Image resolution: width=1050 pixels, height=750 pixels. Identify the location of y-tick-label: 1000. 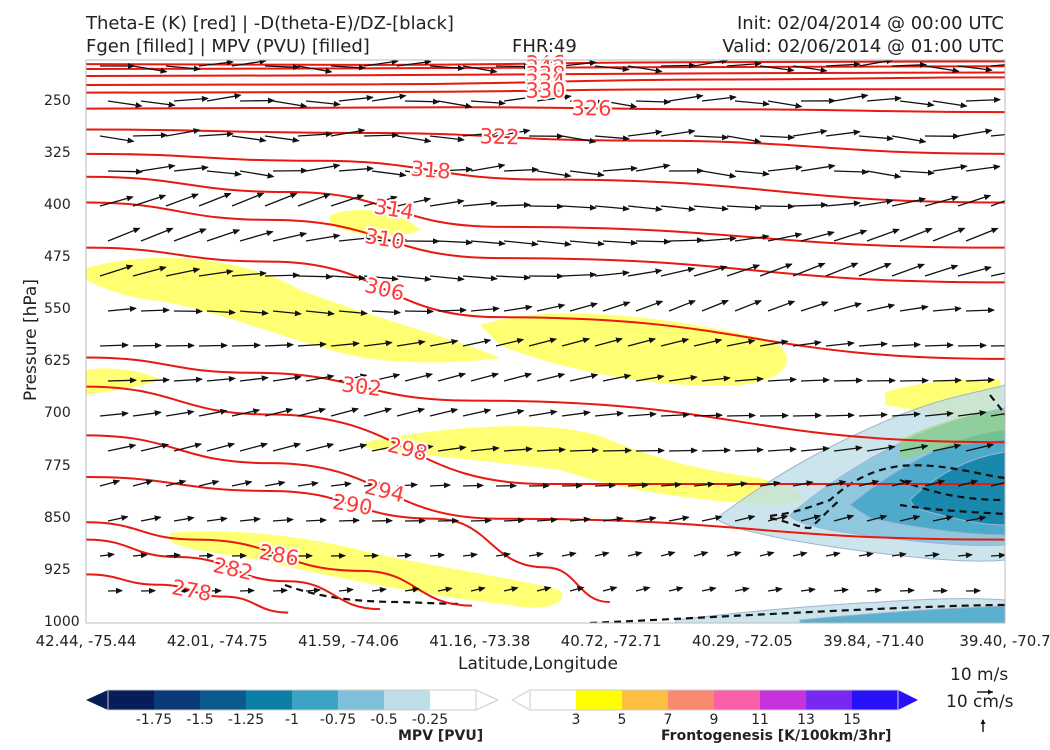
(62, 622).